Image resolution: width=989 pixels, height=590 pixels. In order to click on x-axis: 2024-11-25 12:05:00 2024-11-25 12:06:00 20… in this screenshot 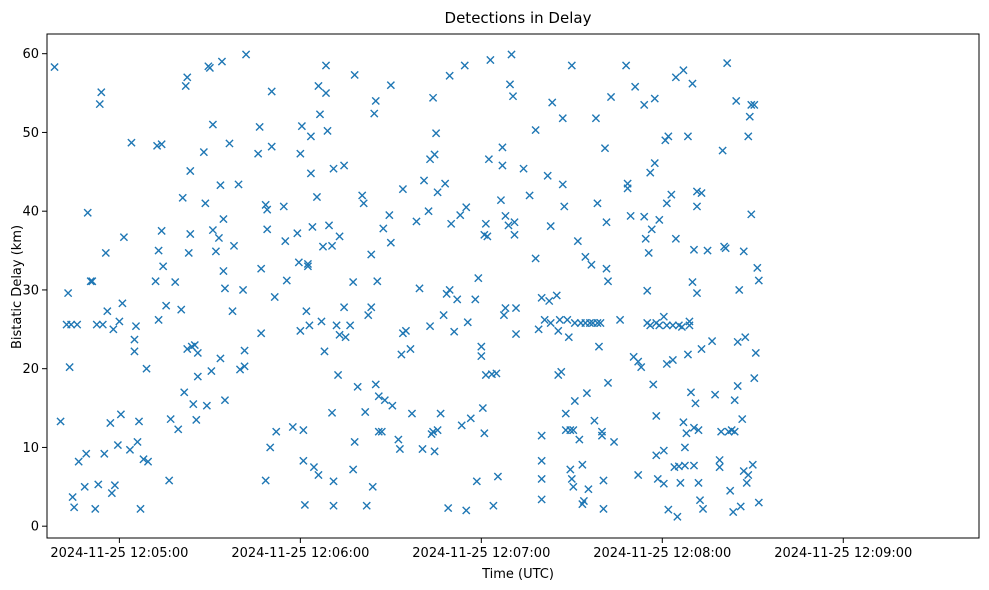, I will do `click(481, 549)`.